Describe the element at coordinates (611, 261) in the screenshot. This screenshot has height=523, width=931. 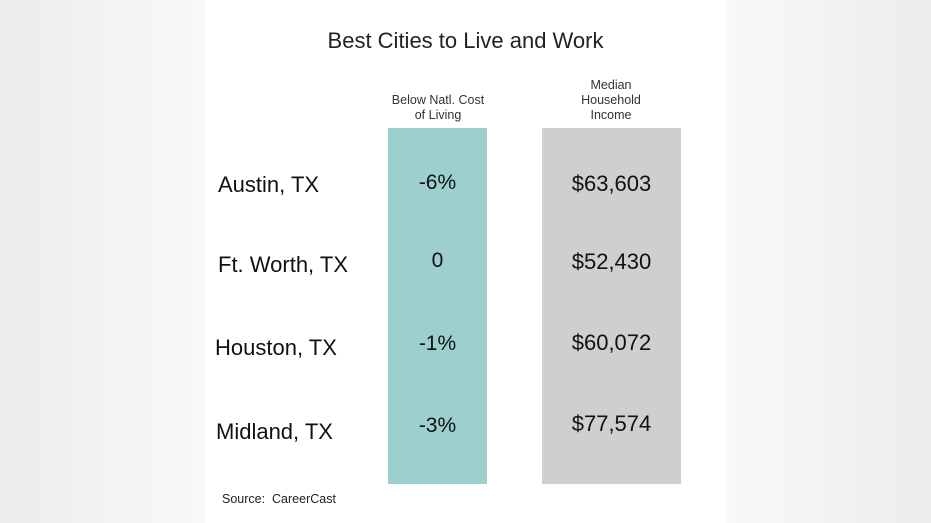
I see `income-value-ft-worth: $52,430` at that location.